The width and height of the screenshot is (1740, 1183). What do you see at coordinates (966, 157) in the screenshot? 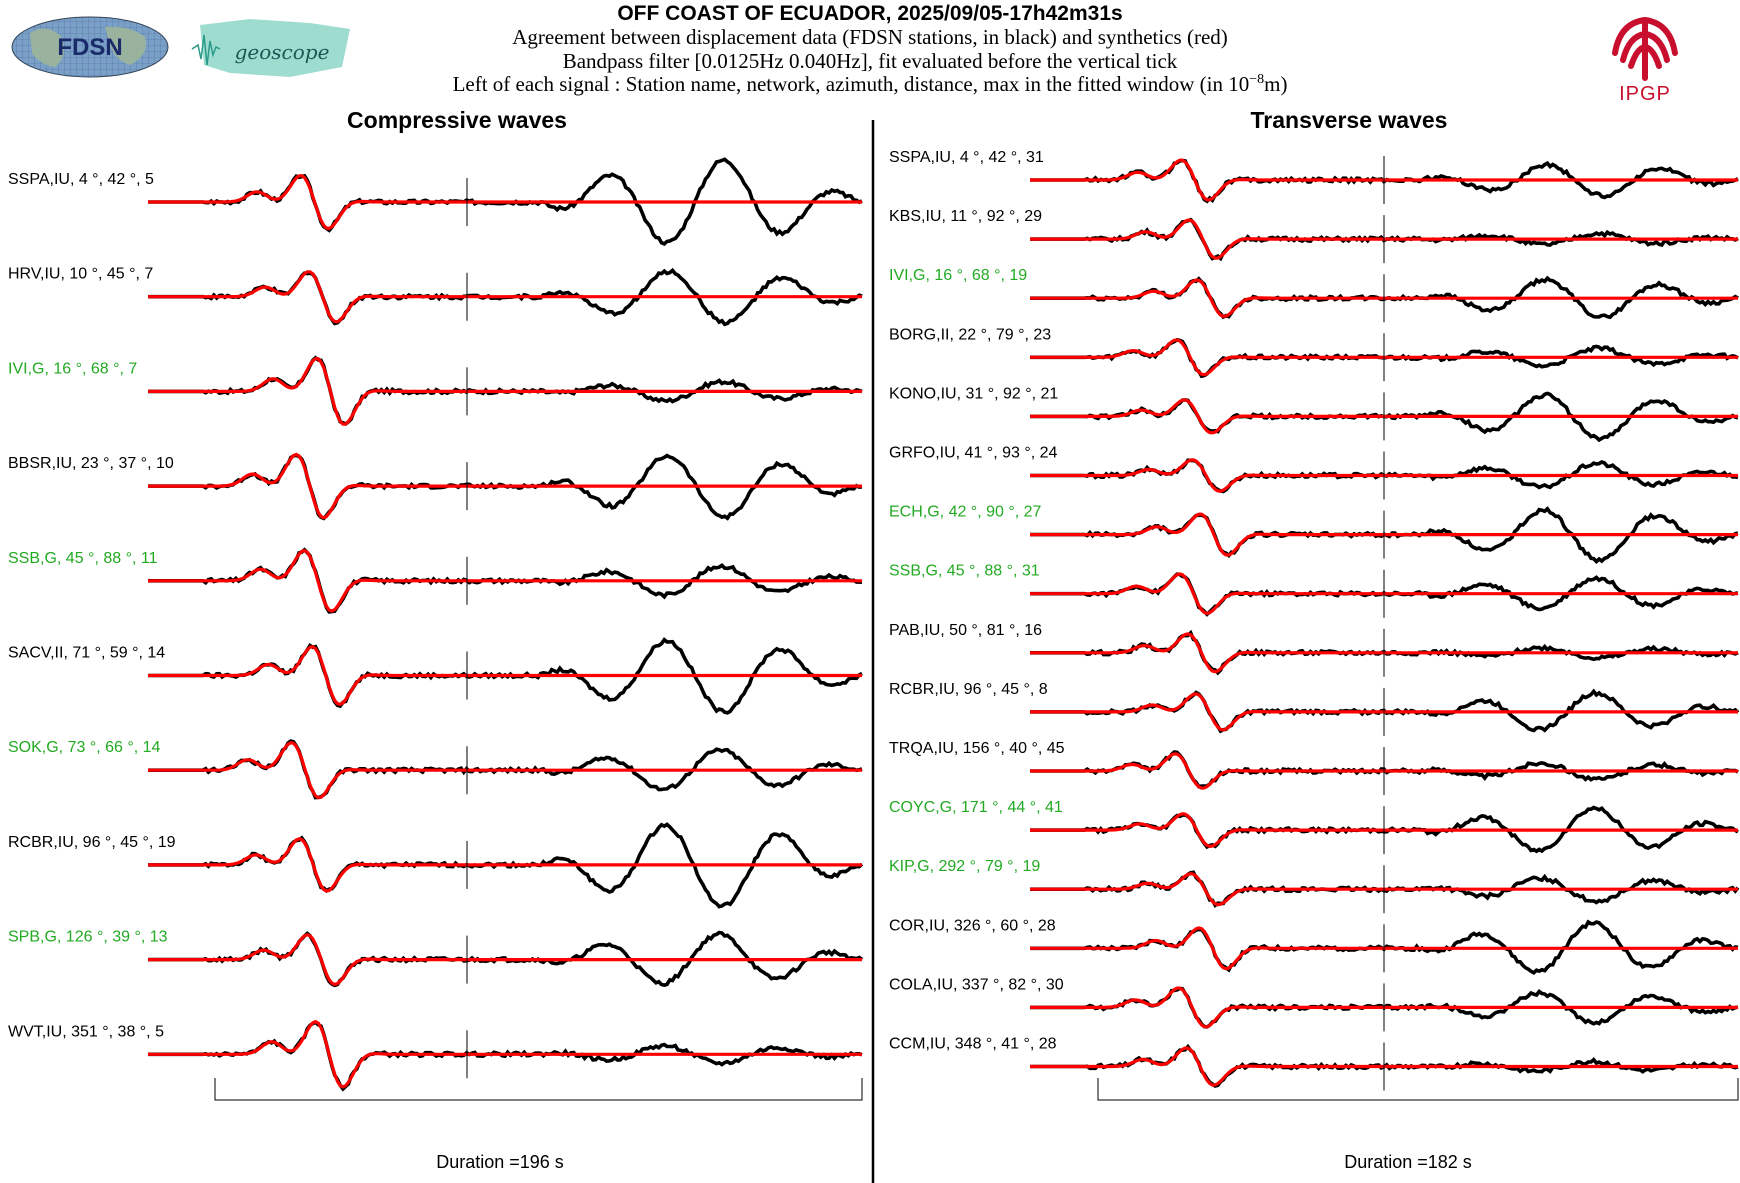
I see `station-label: SSPA,IU, 4 °, 42 °, 31` at bounding box center [966, 157].